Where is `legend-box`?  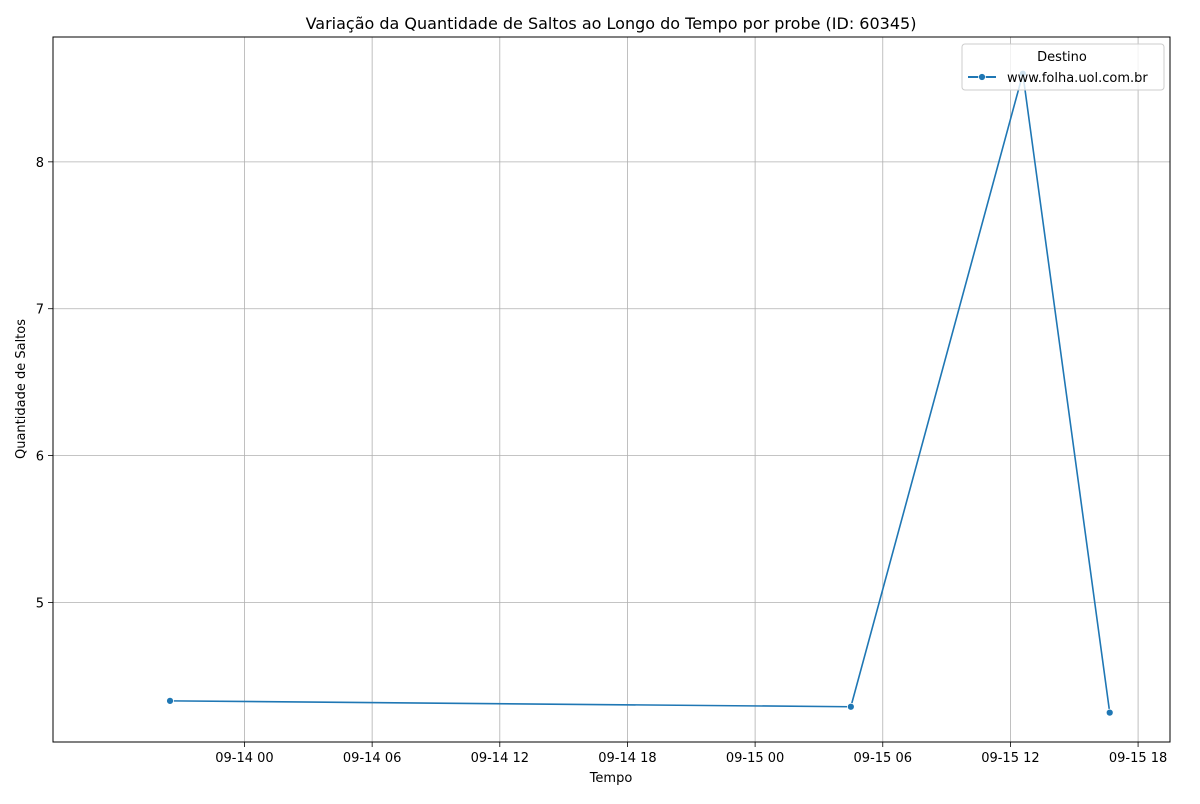
legend-box is located at coordinates (1063, 67).